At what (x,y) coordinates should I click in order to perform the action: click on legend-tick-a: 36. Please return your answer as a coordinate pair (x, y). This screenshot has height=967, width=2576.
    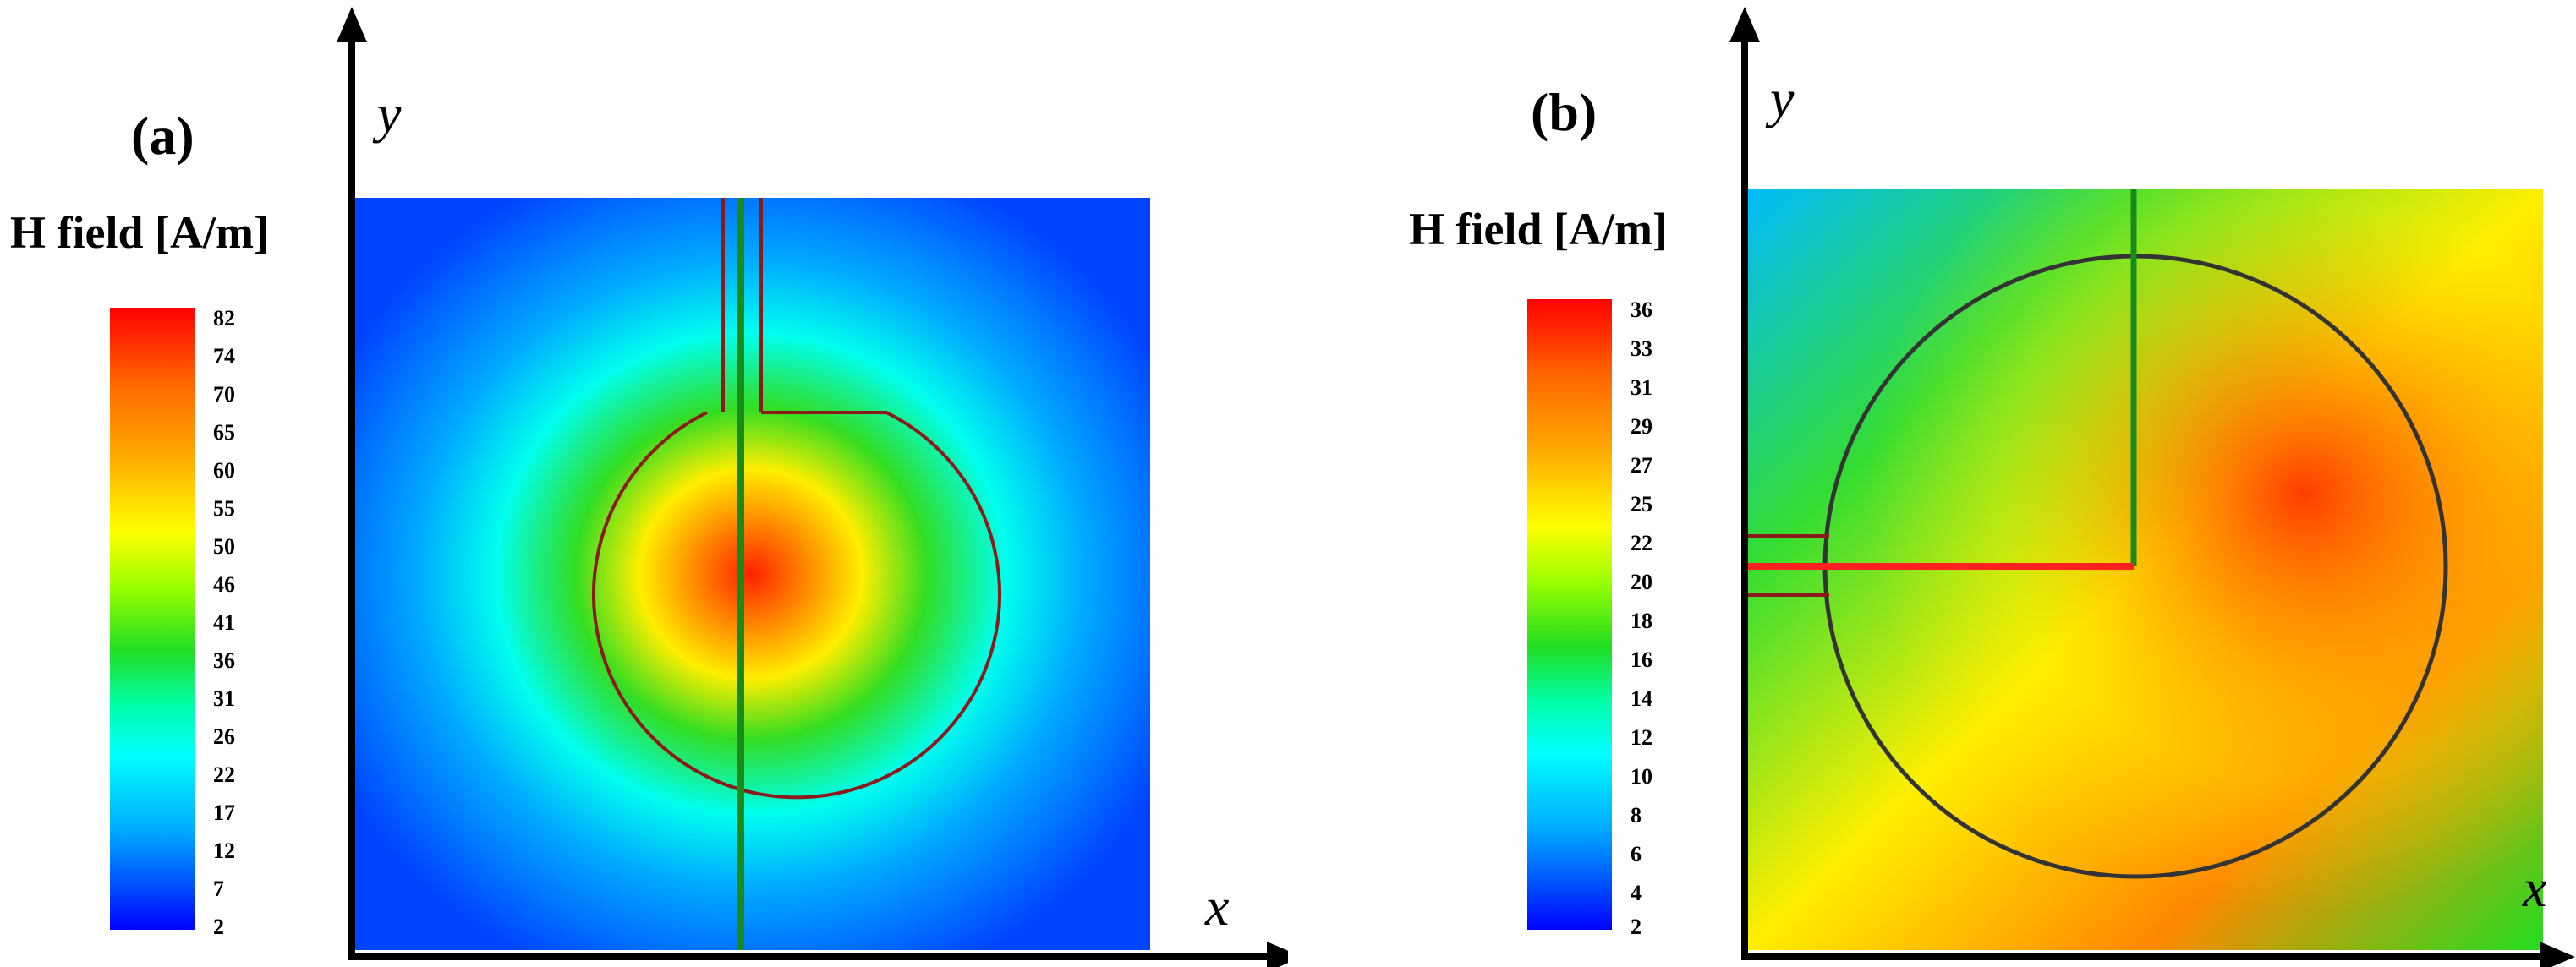
    Looking at the image, I should click on (224, 661).